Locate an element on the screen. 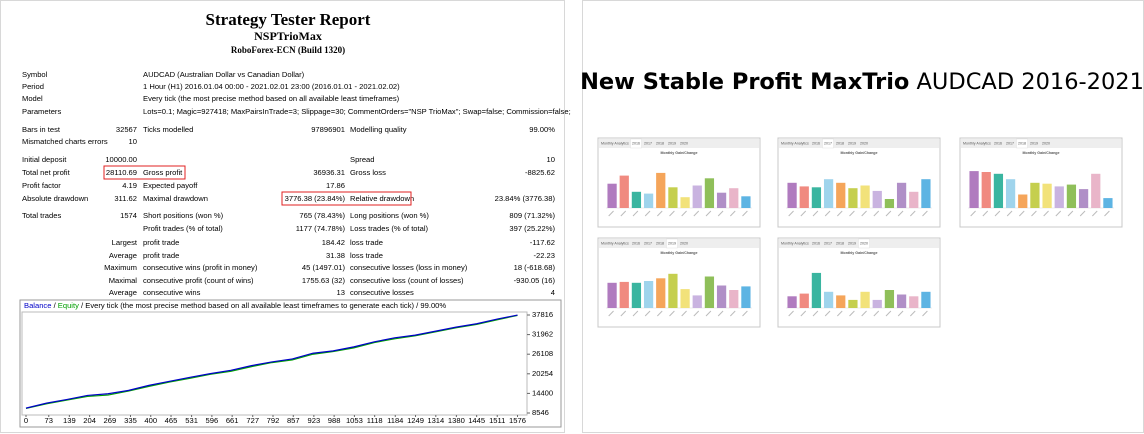  y-tick-label: 31962 is located at coordinates (542, 334).